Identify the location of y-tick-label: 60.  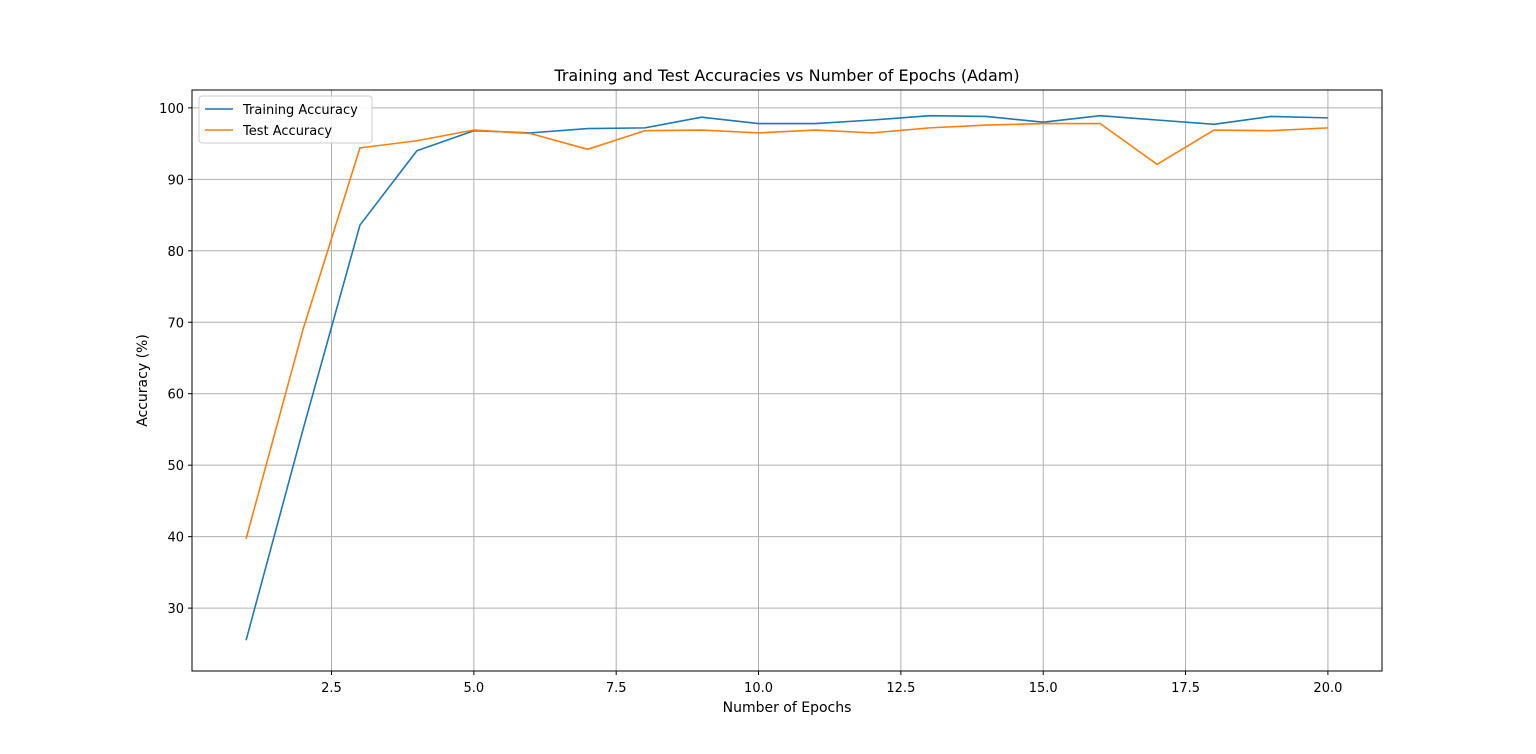
(175, 395).